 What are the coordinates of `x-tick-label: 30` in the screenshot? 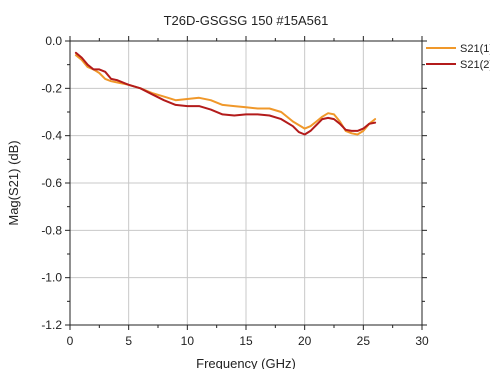 It's located at (422, 341).